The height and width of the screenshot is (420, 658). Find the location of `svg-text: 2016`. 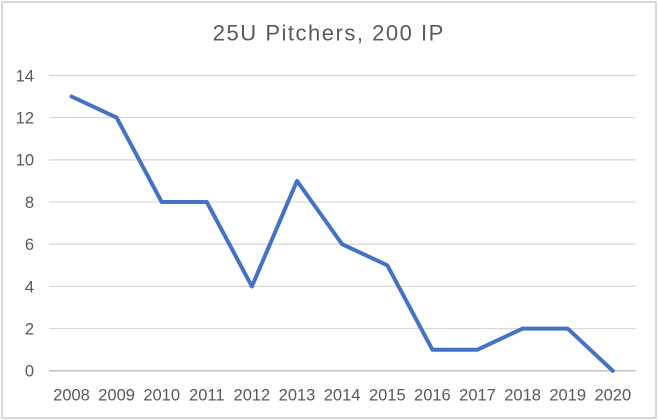

svg-text: 2016 is located at coordinates (432, 396).